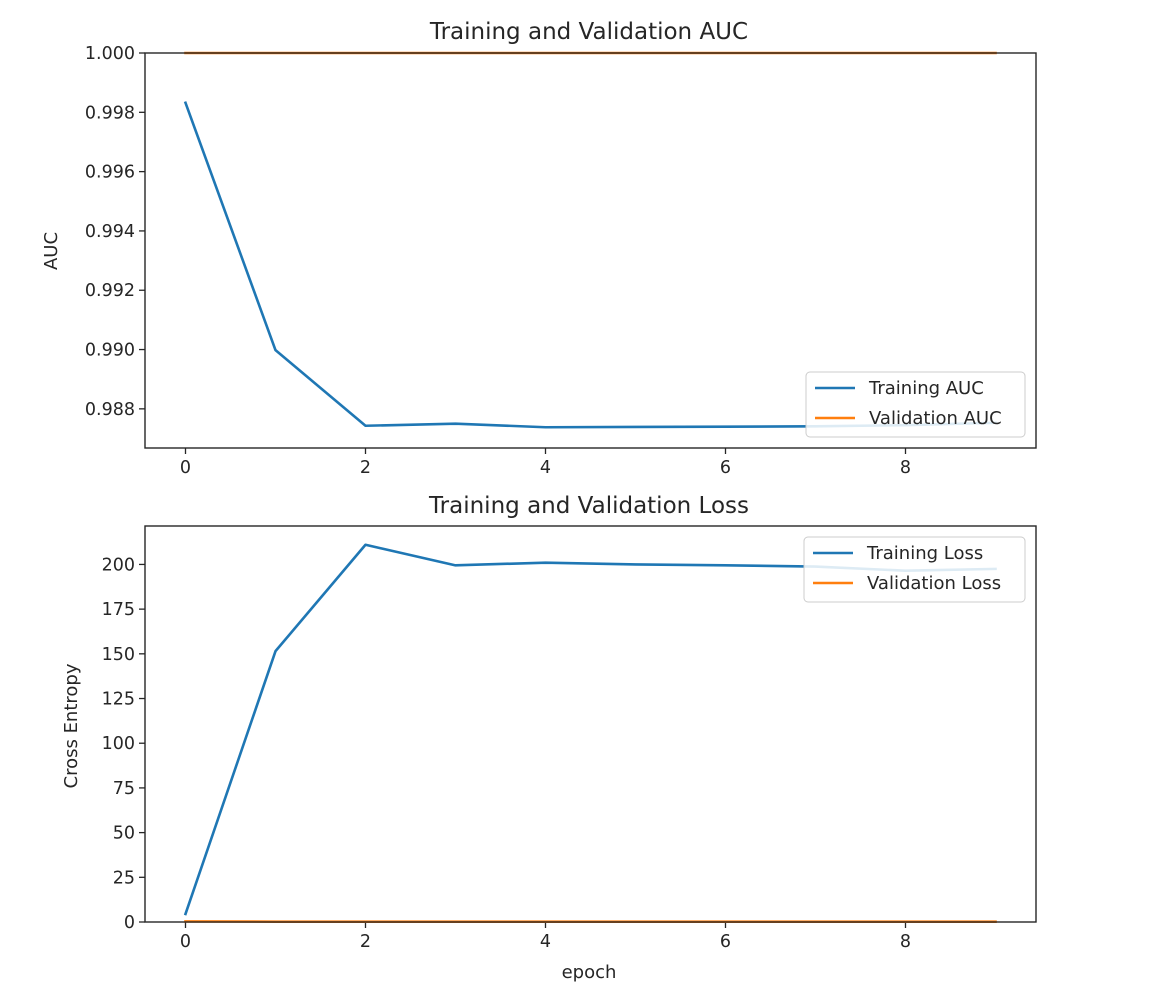 Image resolution: width=1162 pixels, height=1006 pixels. I want to click on loss-y-tick-label: 200, so click(118, 565).